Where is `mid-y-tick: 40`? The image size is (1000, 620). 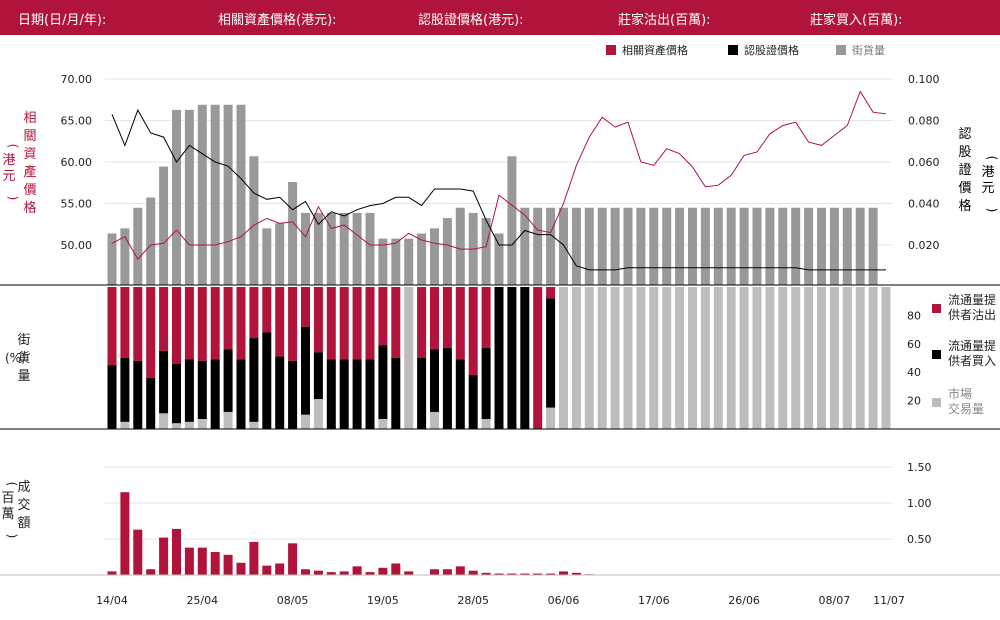 mid-y-tick: 40 is located at coordinates (914, 372).